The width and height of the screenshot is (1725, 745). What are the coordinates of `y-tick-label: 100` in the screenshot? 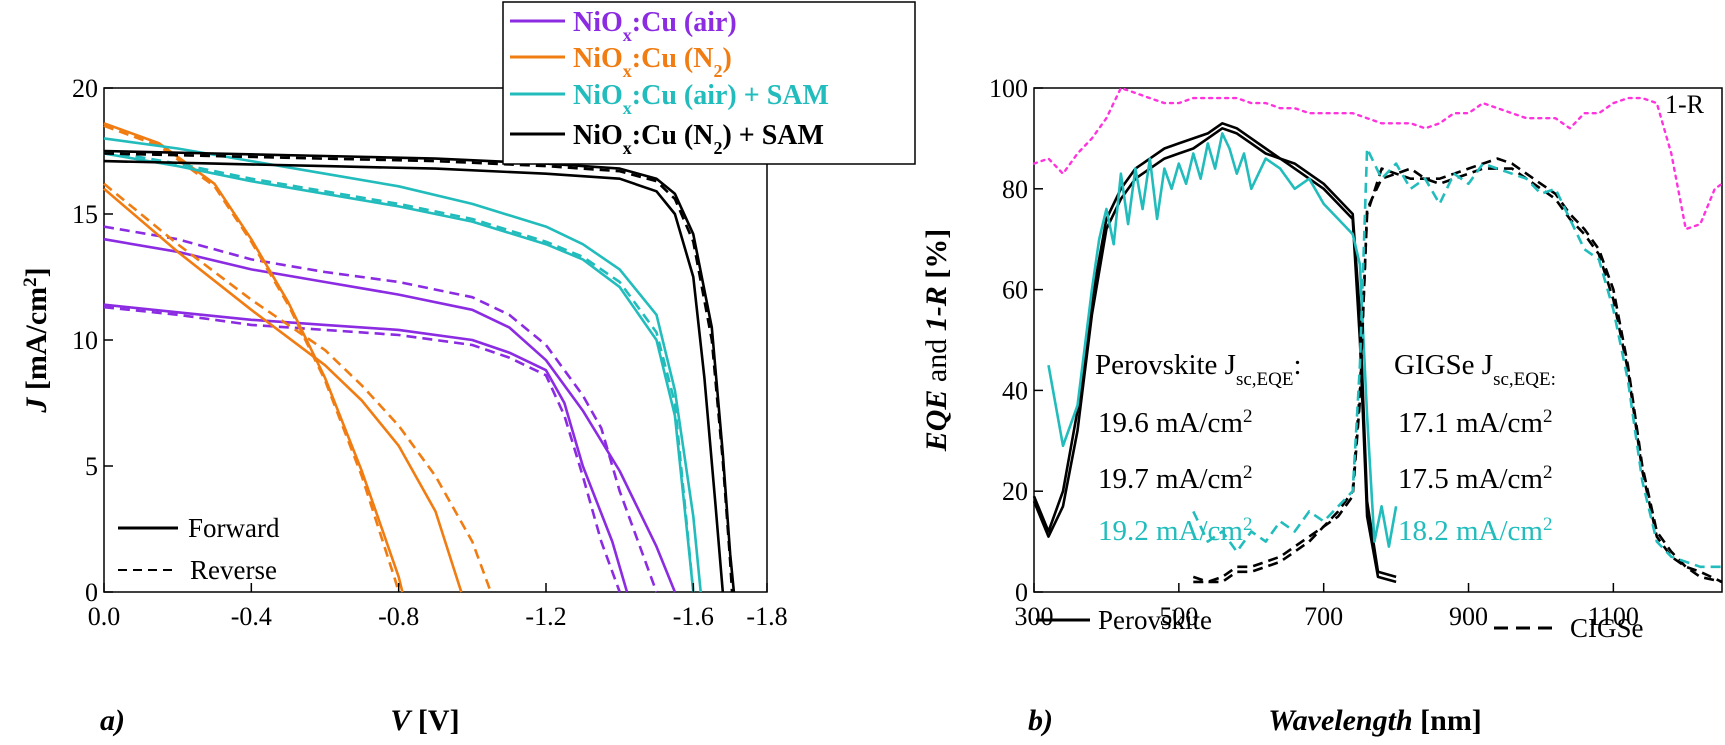 It's located at (1008, 88).